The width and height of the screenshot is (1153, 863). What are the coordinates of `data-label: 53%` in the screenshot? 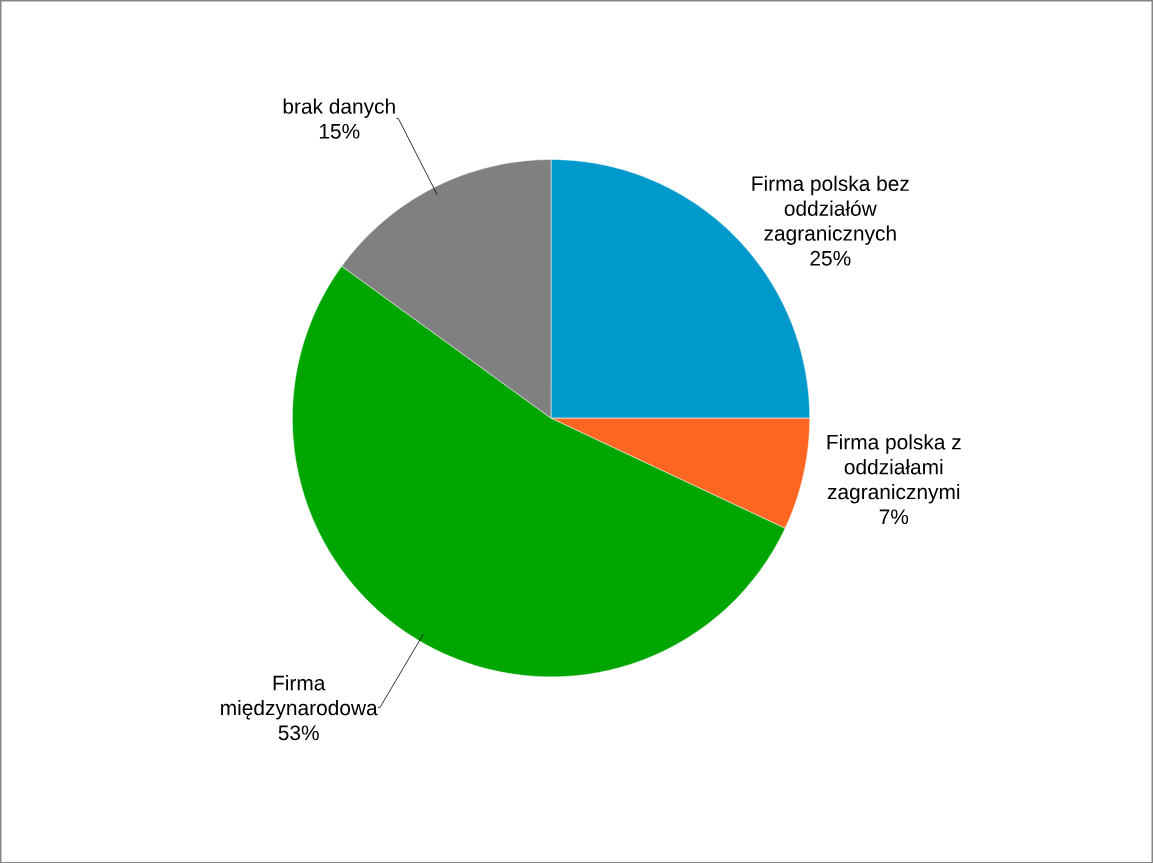 It's located at (298, 732).